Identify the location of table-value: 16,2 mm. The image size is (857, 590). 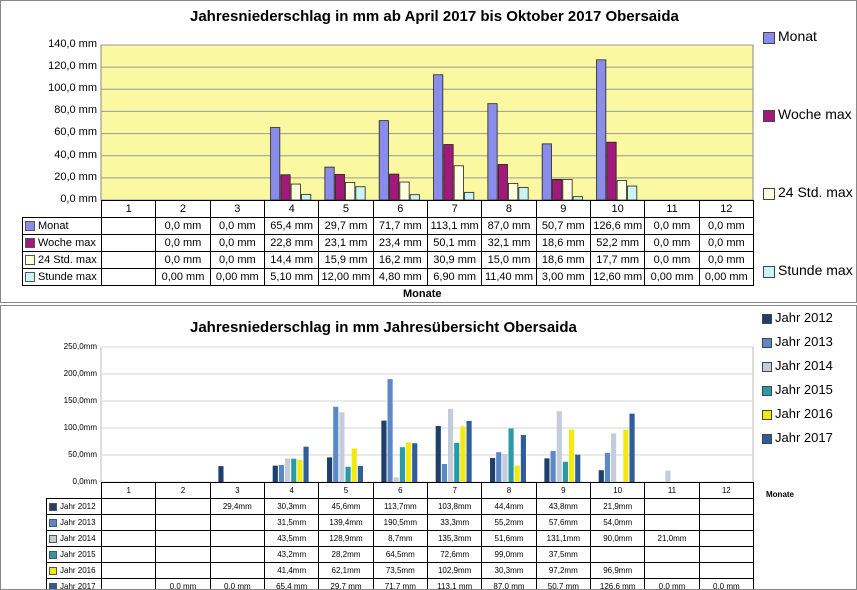
(400, 260).